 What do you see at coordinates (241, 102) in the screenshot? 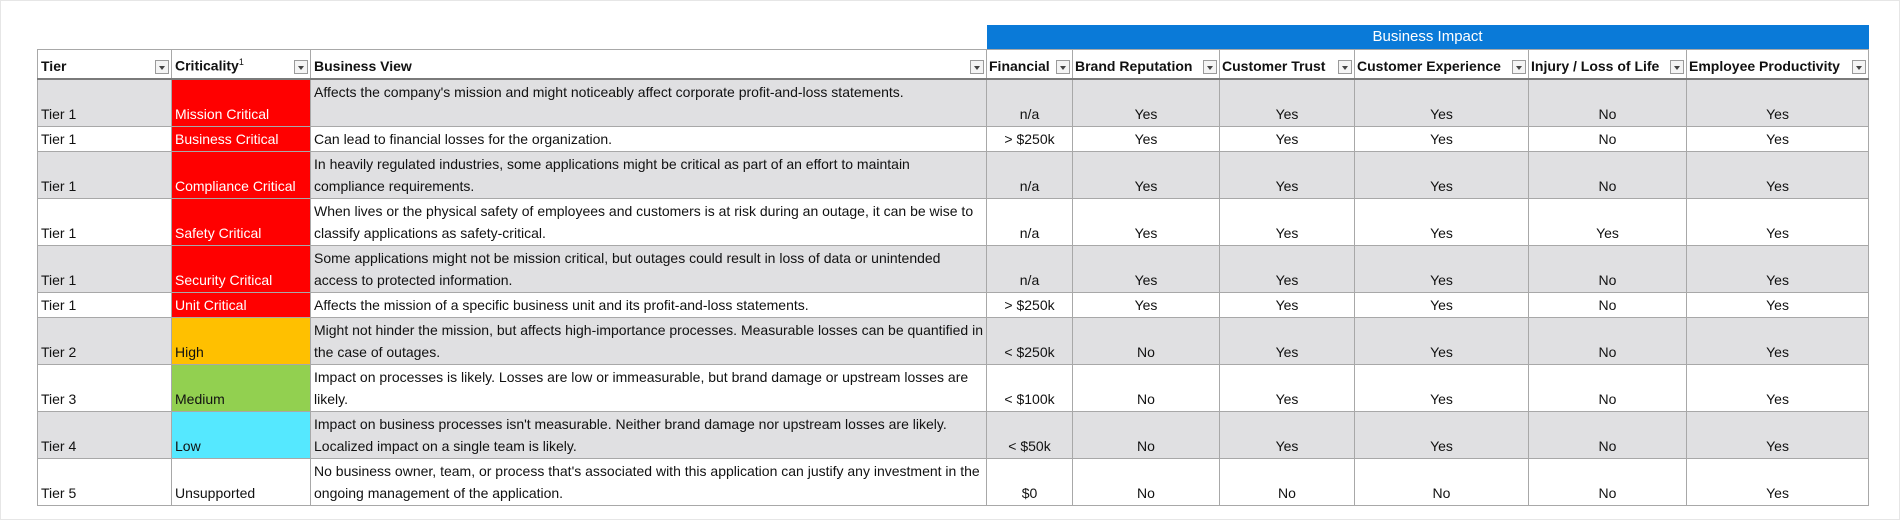
I see `criticality-cell: Mission Critical` at bounding box center [241, 102].